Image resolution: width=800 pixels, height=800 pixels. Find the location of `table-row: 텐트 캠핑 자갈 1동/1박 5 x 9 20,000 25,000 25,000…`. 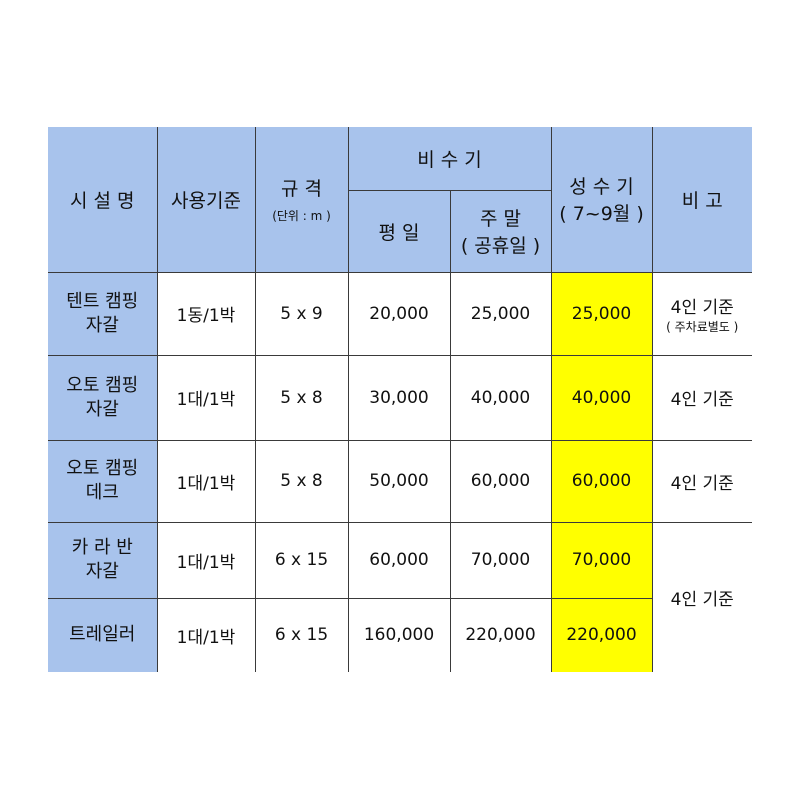

table-row: 텐트 캠핑 자갈 1동/1박 5 x 9 20,000 25,000 25,000… is located at coordinates (400, 313).